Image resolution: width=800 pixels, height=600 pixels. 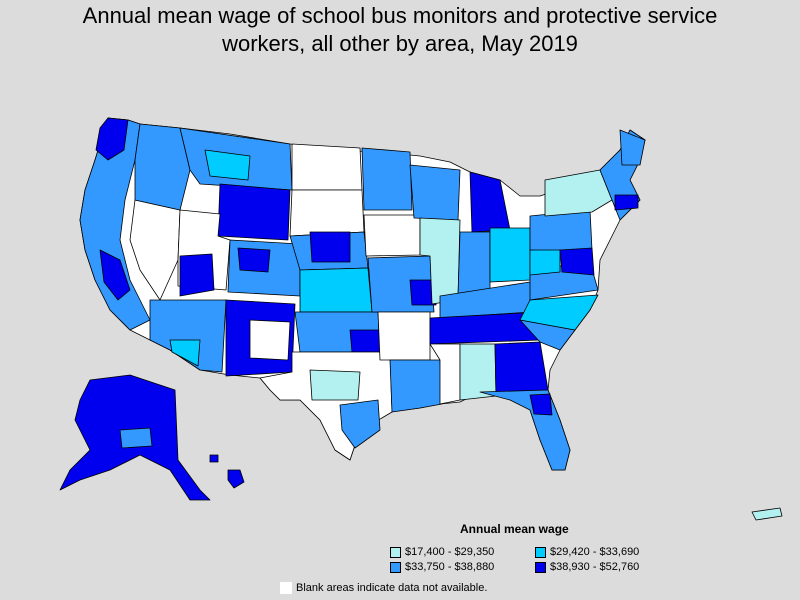 I want to click on region-louisiana, so click(x=416, y=386).